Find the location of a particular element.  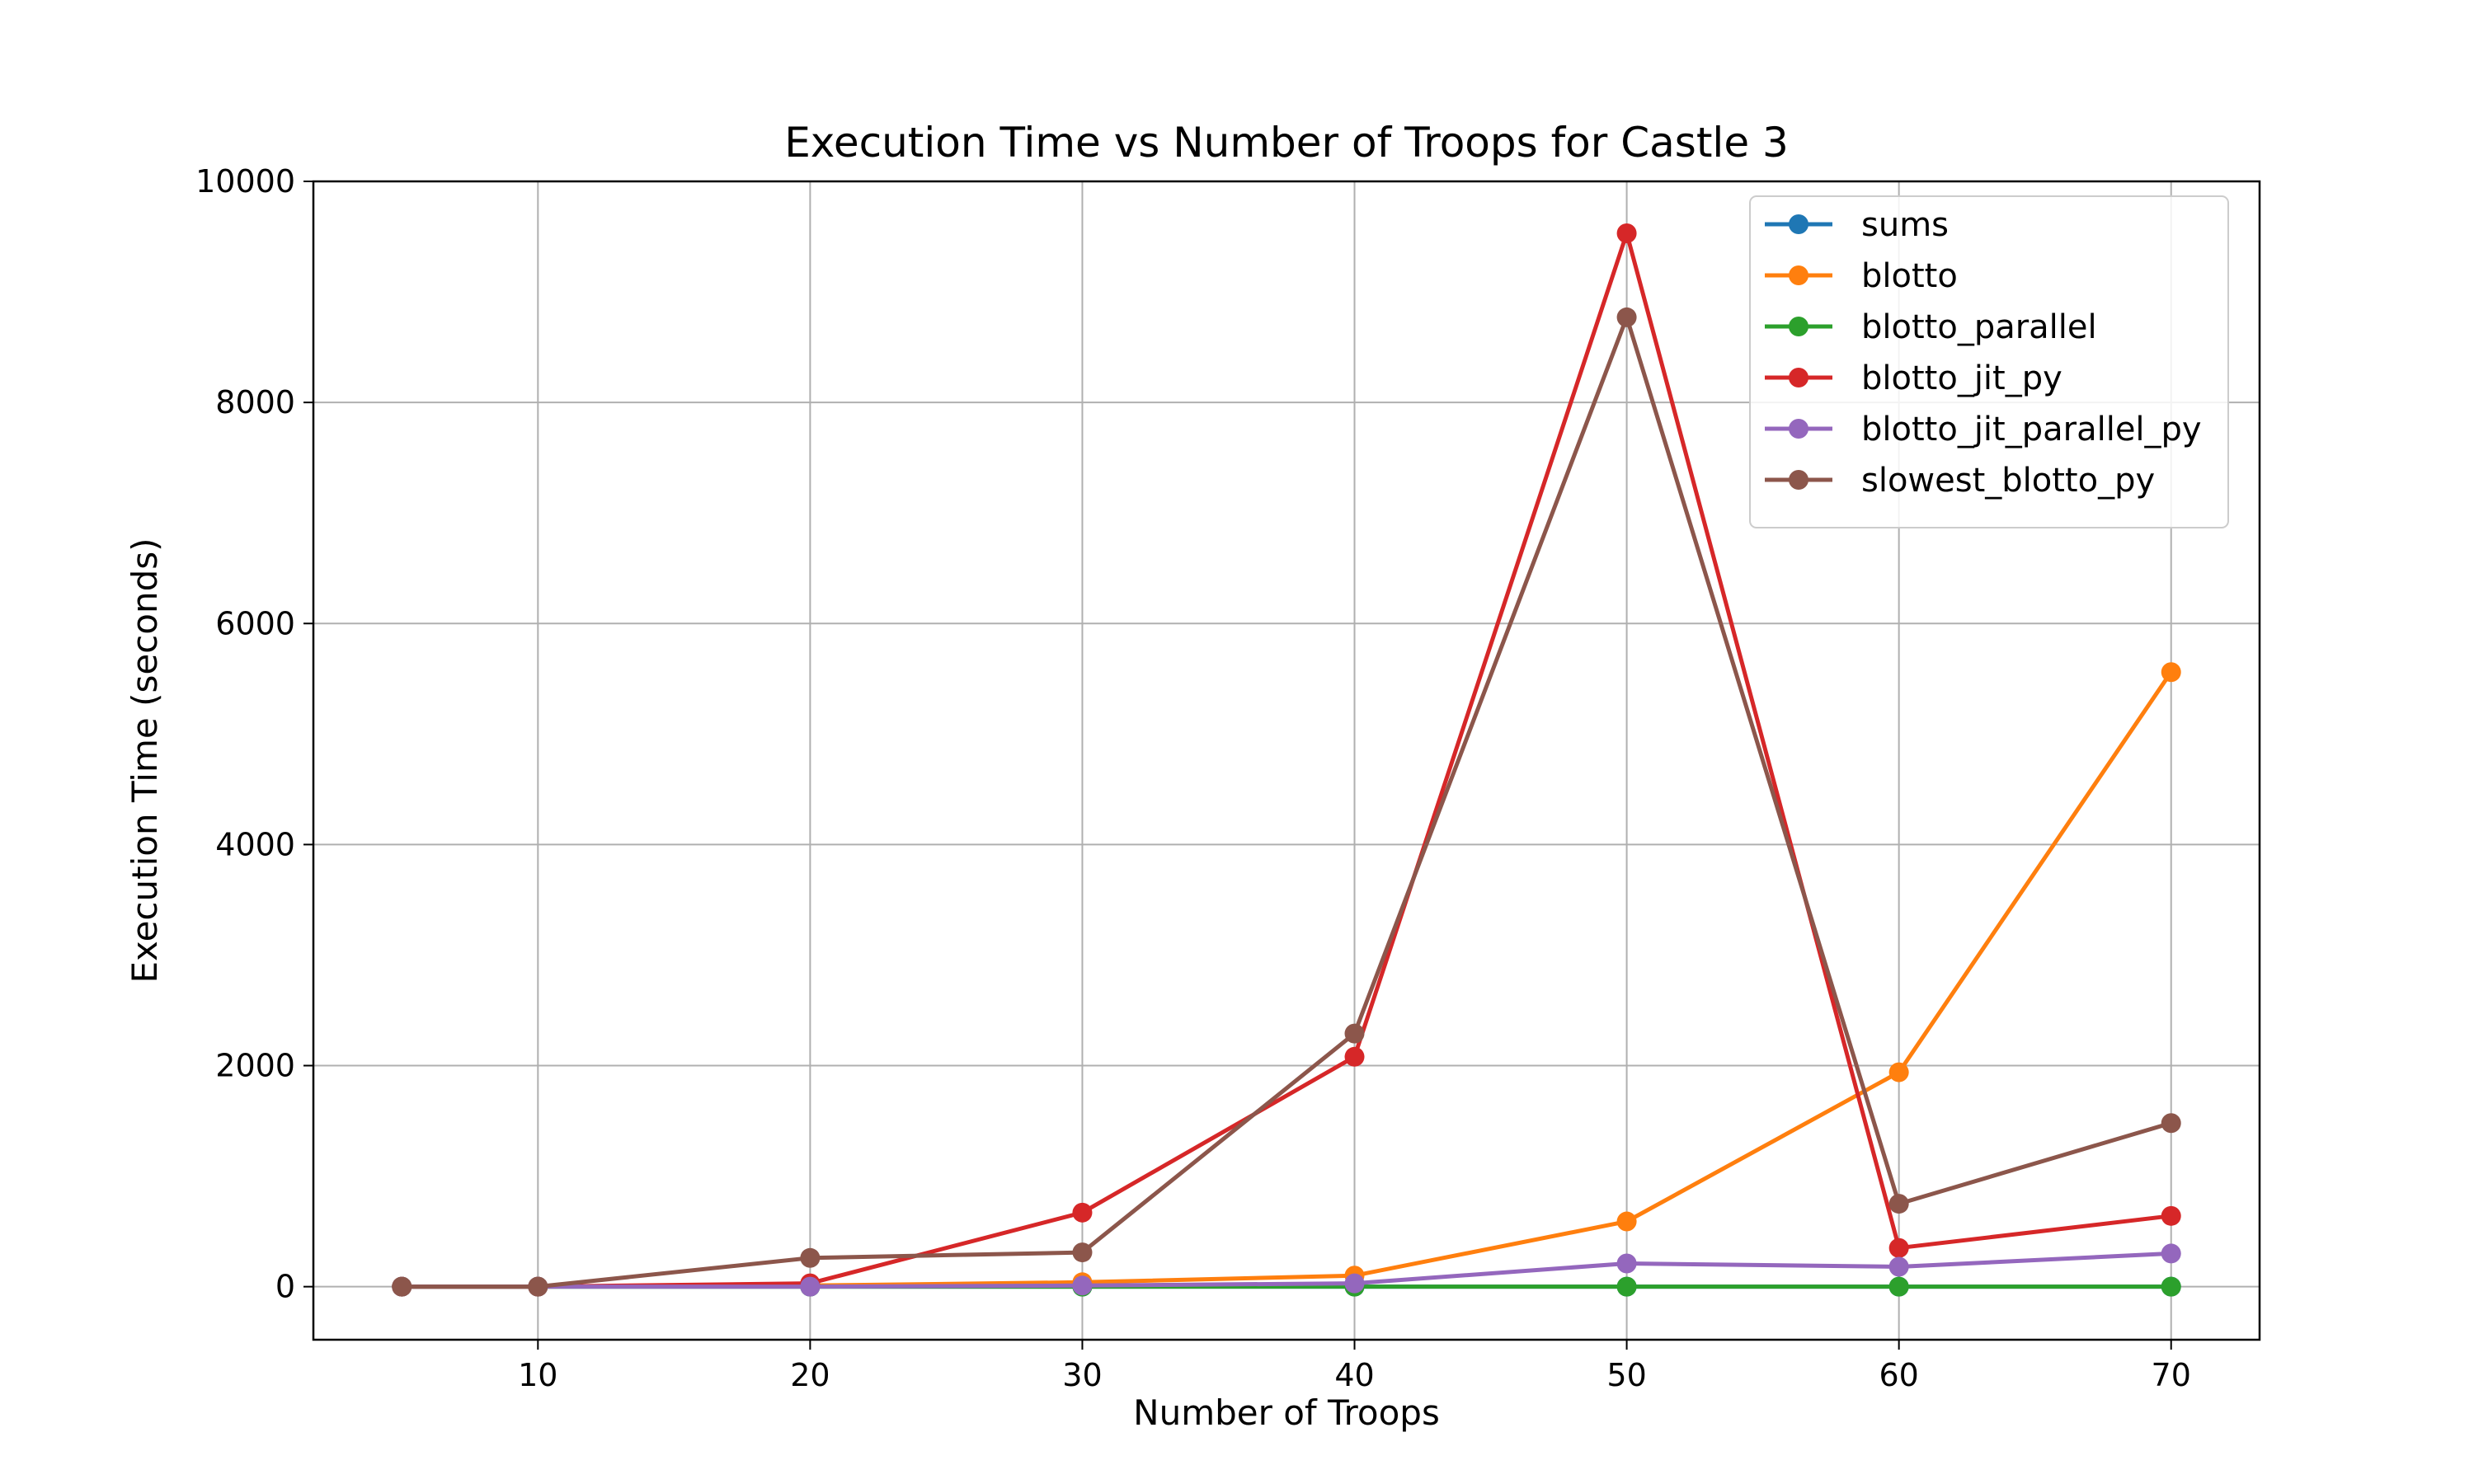

y-axis-label: Execution Time (seconds) is located at coordinates (145, 760).